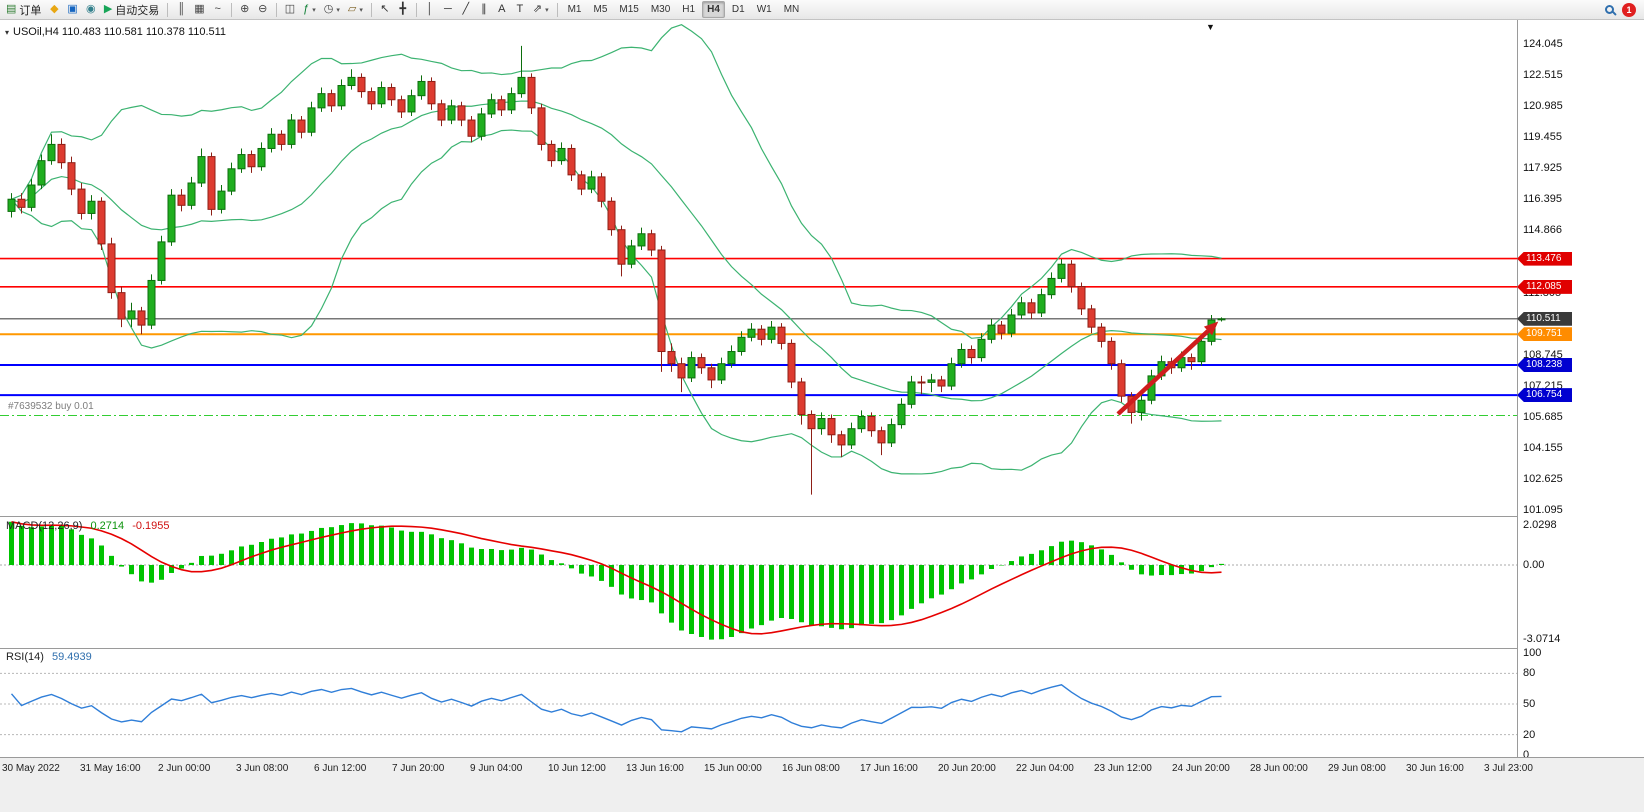 The height and width of the screenshot is (812, 1644). Describe the element at coordinates (218, 10) in the screenshot. I see `line-chart-button: ~` at that location.